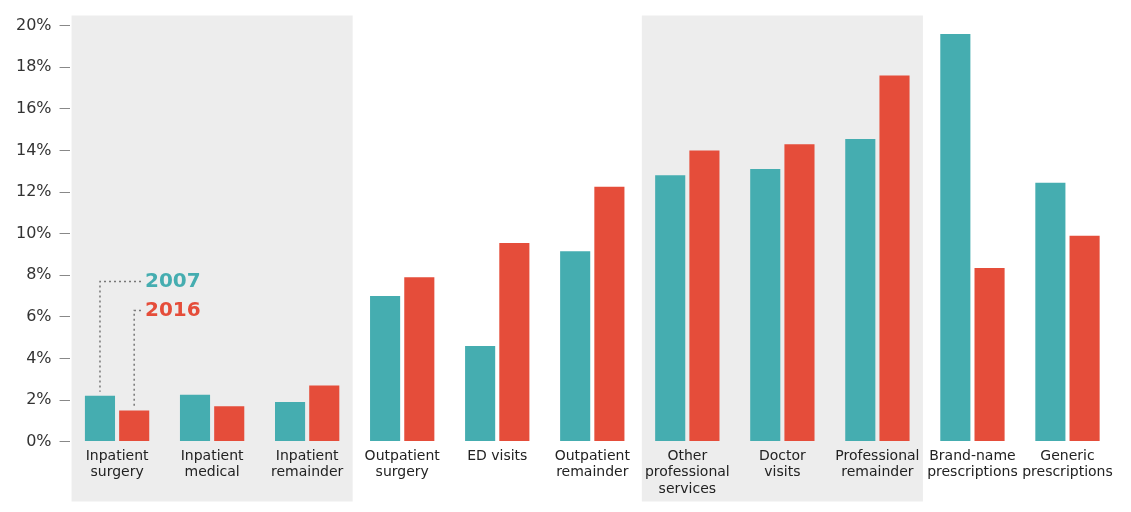 This screenshot has width=1131, height=512. Describe the element at coordinates (307, 463) in the screenshot. I see `x-tick-label: Inpatient remainder` at that location.